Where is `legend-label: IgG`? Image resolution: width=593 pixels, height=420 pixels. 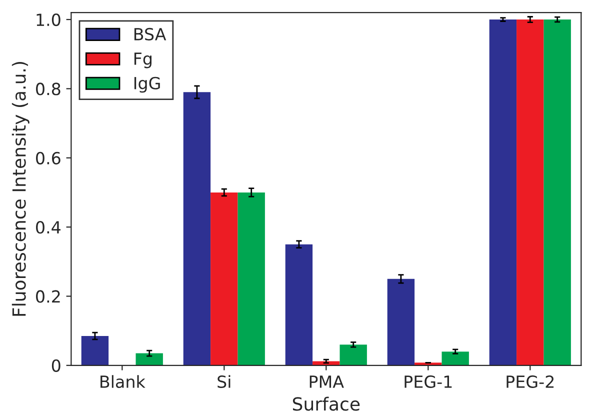 legend-label: IgG is located at coordinates (147, 84).